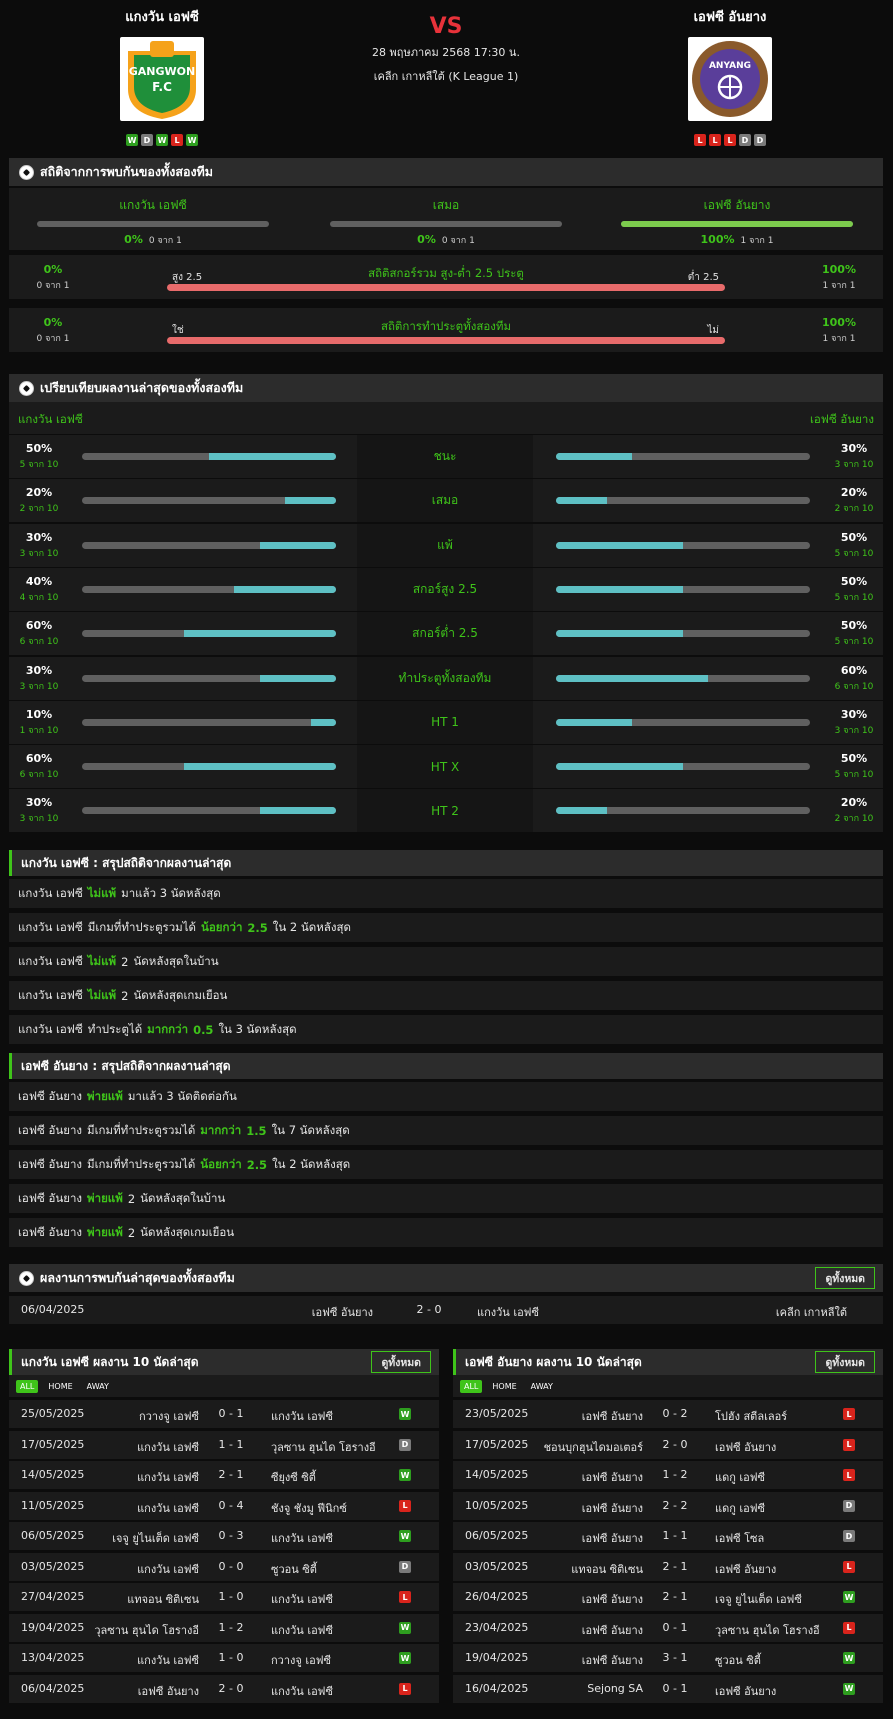 This screenshot has width=893, height=1719. What do you see at coordinates (683, 456) in the screenshot?
I see `comparison-away-bar` at bounding box center [683, 456].